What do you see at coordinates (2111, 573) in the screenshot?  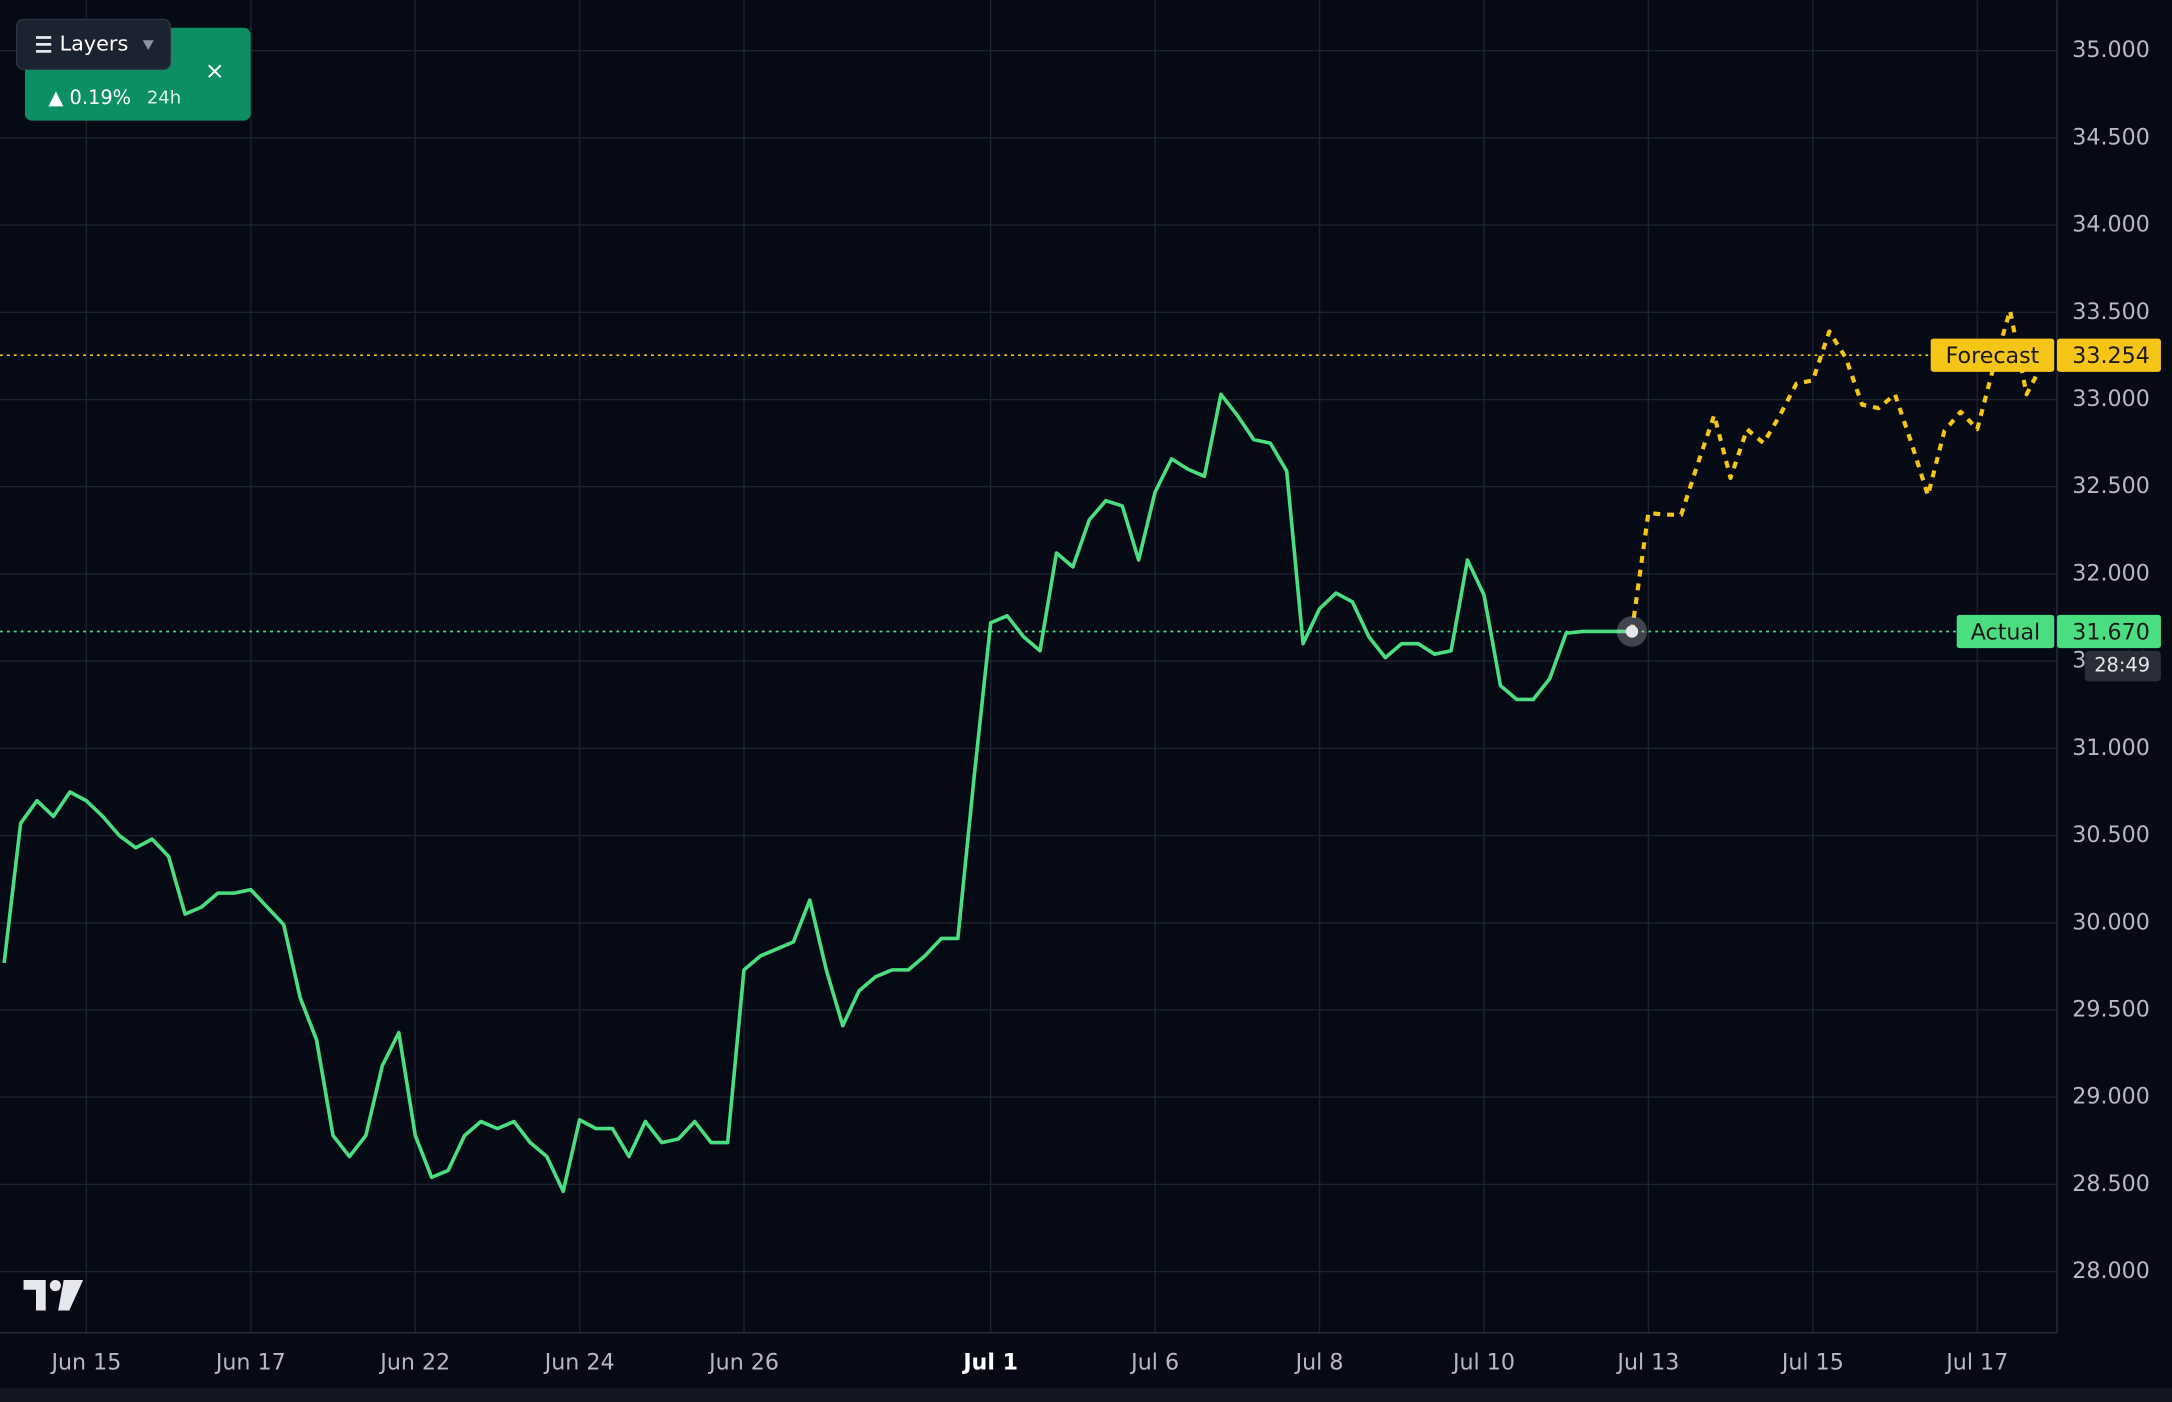 I see `y-tick-label: 32.000` at bounding box center [2111, 573].